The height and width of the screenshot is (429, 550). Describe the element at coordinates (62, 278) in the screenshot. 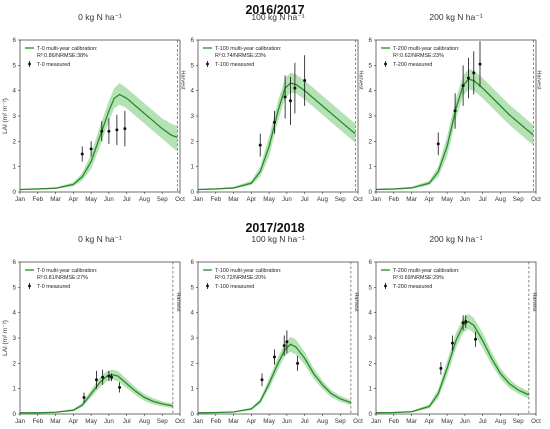

I see `legend-model-stats: R²:0.81/NRMSE:27%` at that location.